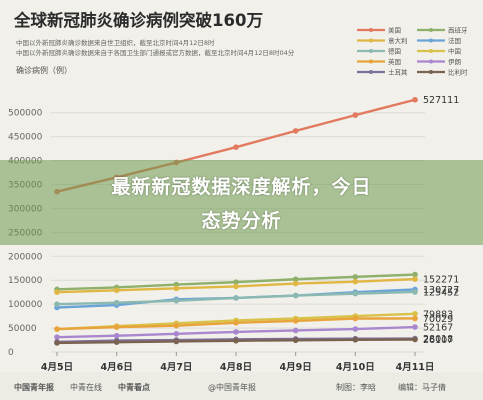 This screenshot has width=483, height=400. Describe the element at coordinates (454, 50) in the screenshot. I see `legend-label: 中国` at that location.